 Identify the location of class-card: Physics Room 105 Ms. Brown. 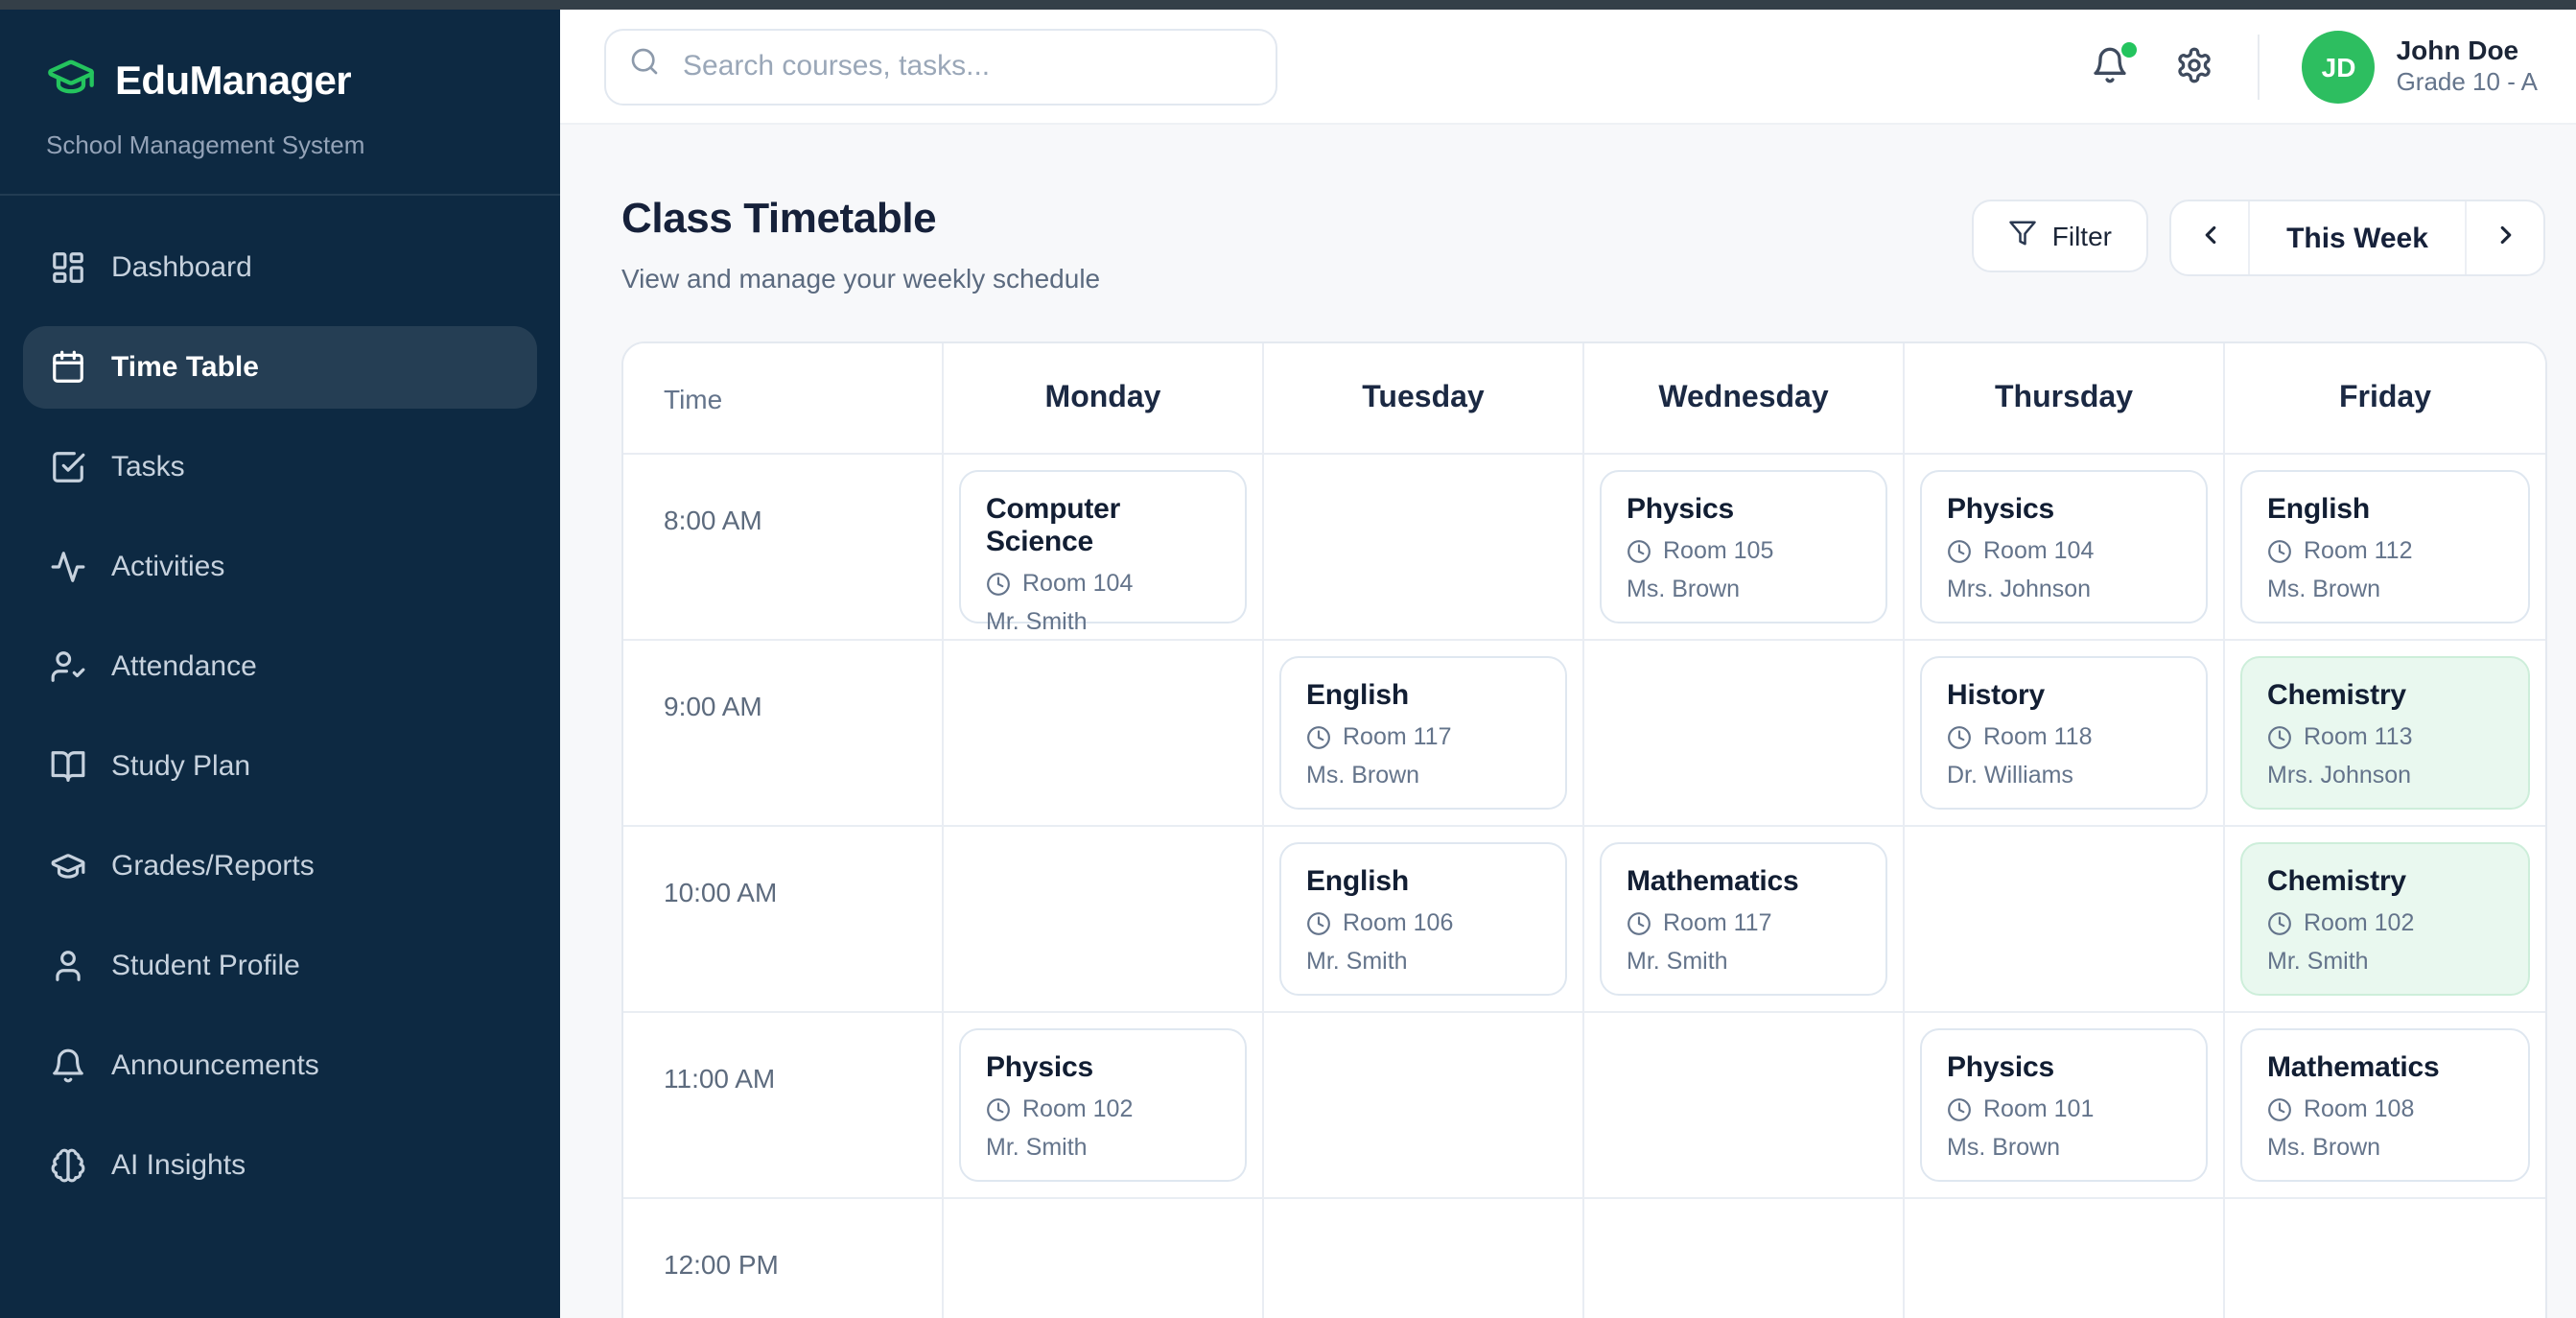
(1743, 547).